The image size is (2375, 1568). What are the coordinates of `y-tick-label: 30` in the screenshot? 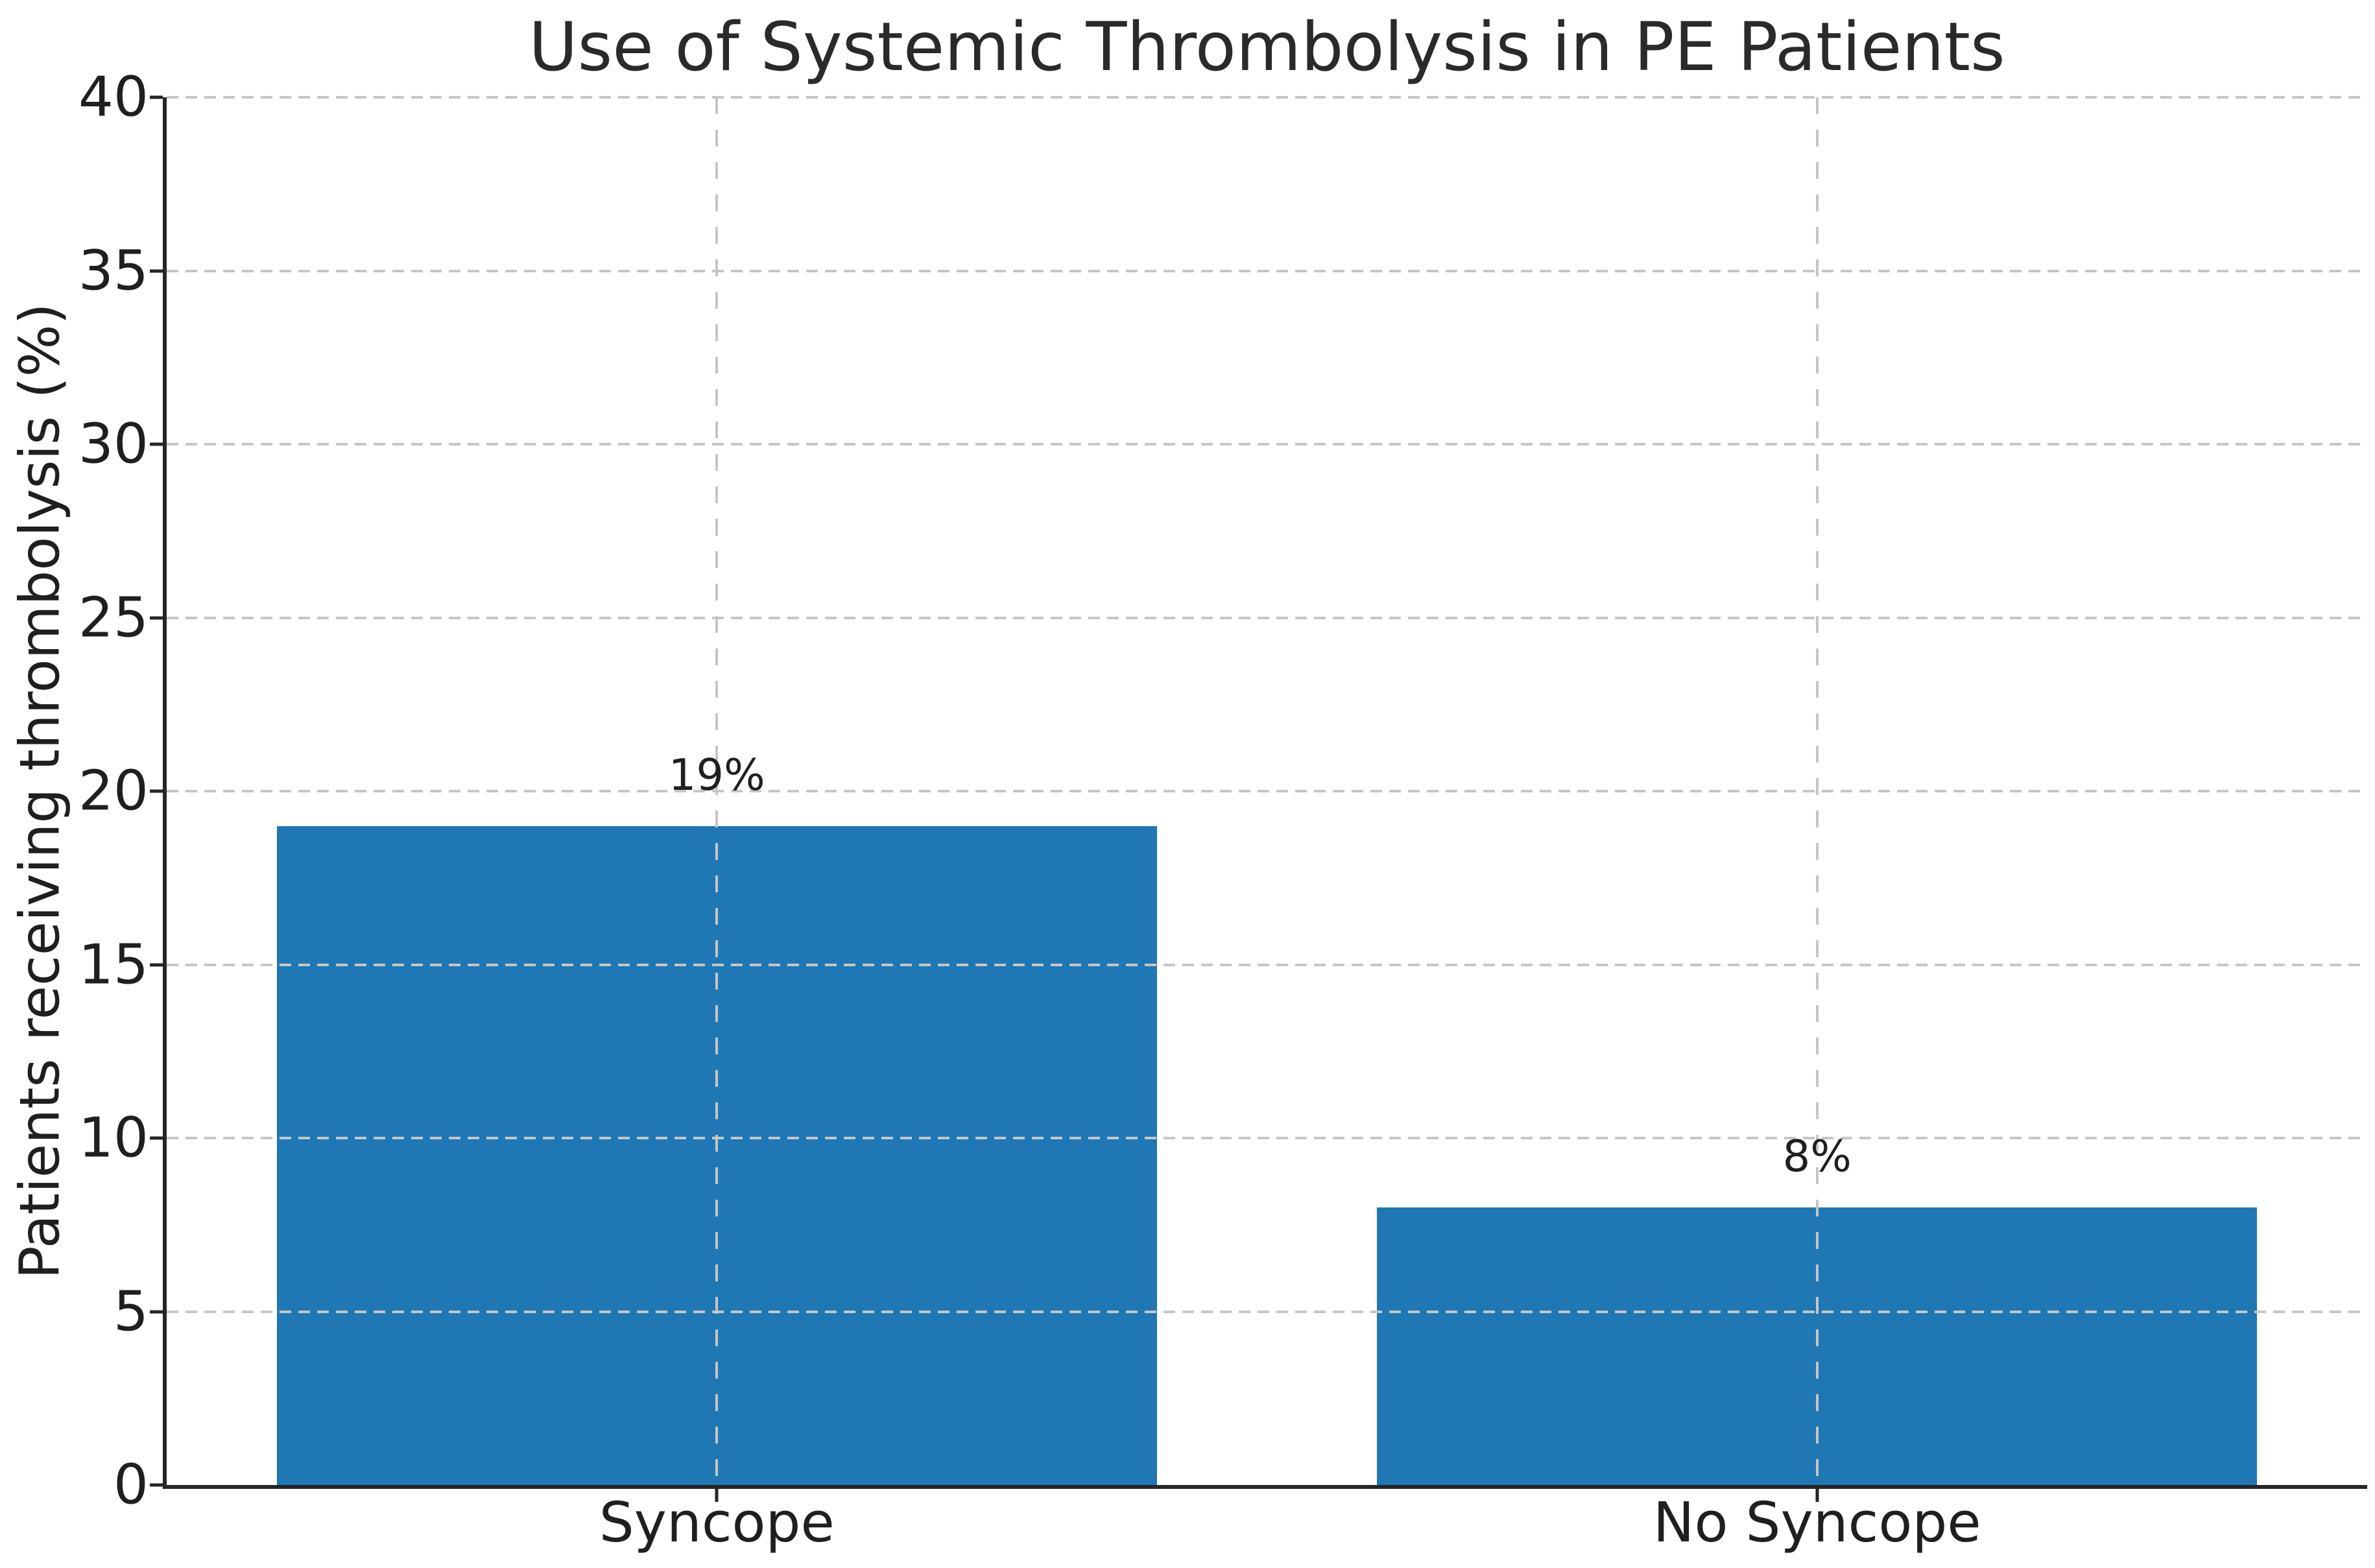 It's located at (113, 444).